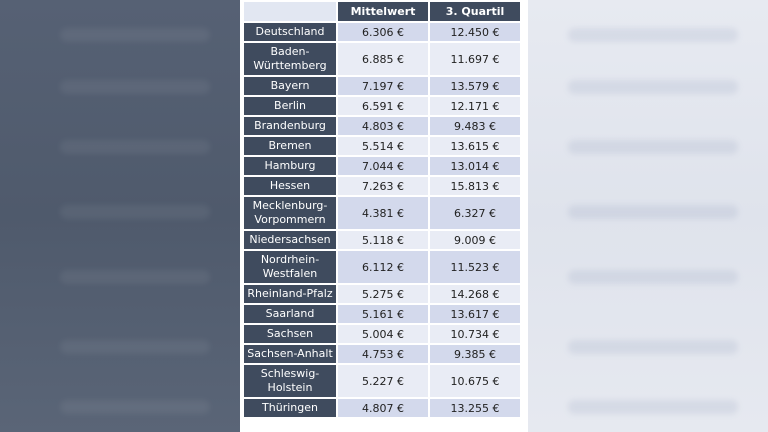  I want to click on cell-quartil3: 15.813 €, so click(475, 186).